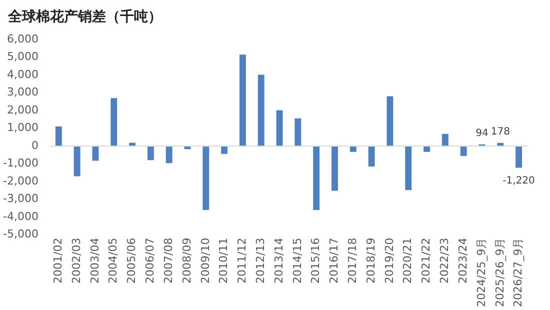 The height and width of the screenshot is (310, 550). I want to click on x-tick-label: 2007/08, so click(168, 261).